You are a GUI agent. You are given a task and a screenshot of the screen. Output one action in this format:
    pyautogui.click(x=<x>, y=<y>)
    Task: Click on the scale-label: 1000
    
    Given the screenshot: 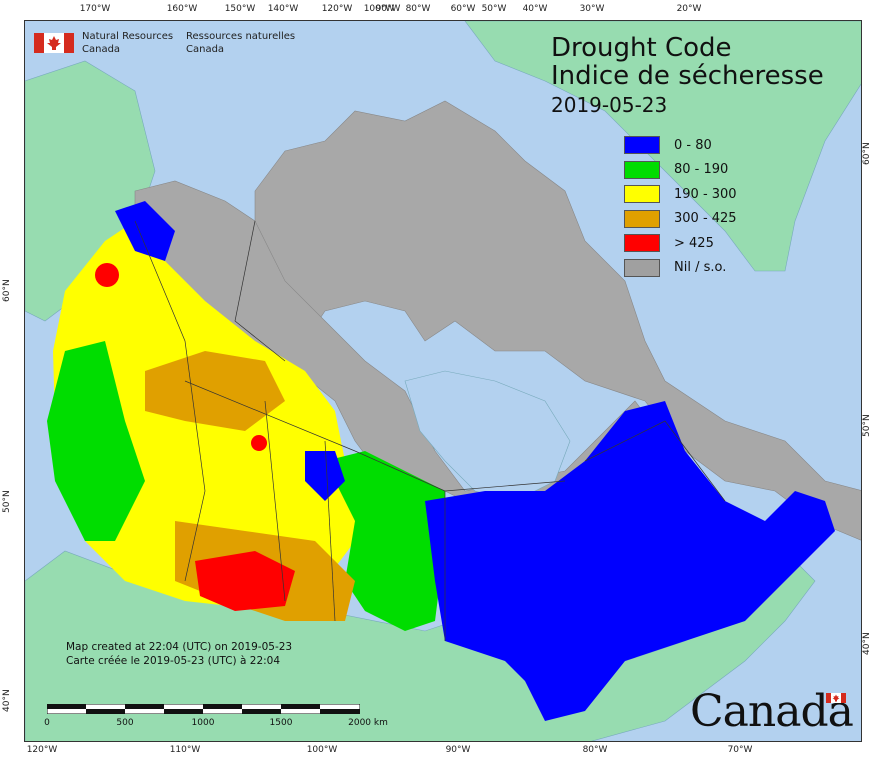 What is the action you would take?
    pyautogui.click(x=203, y=723)
    